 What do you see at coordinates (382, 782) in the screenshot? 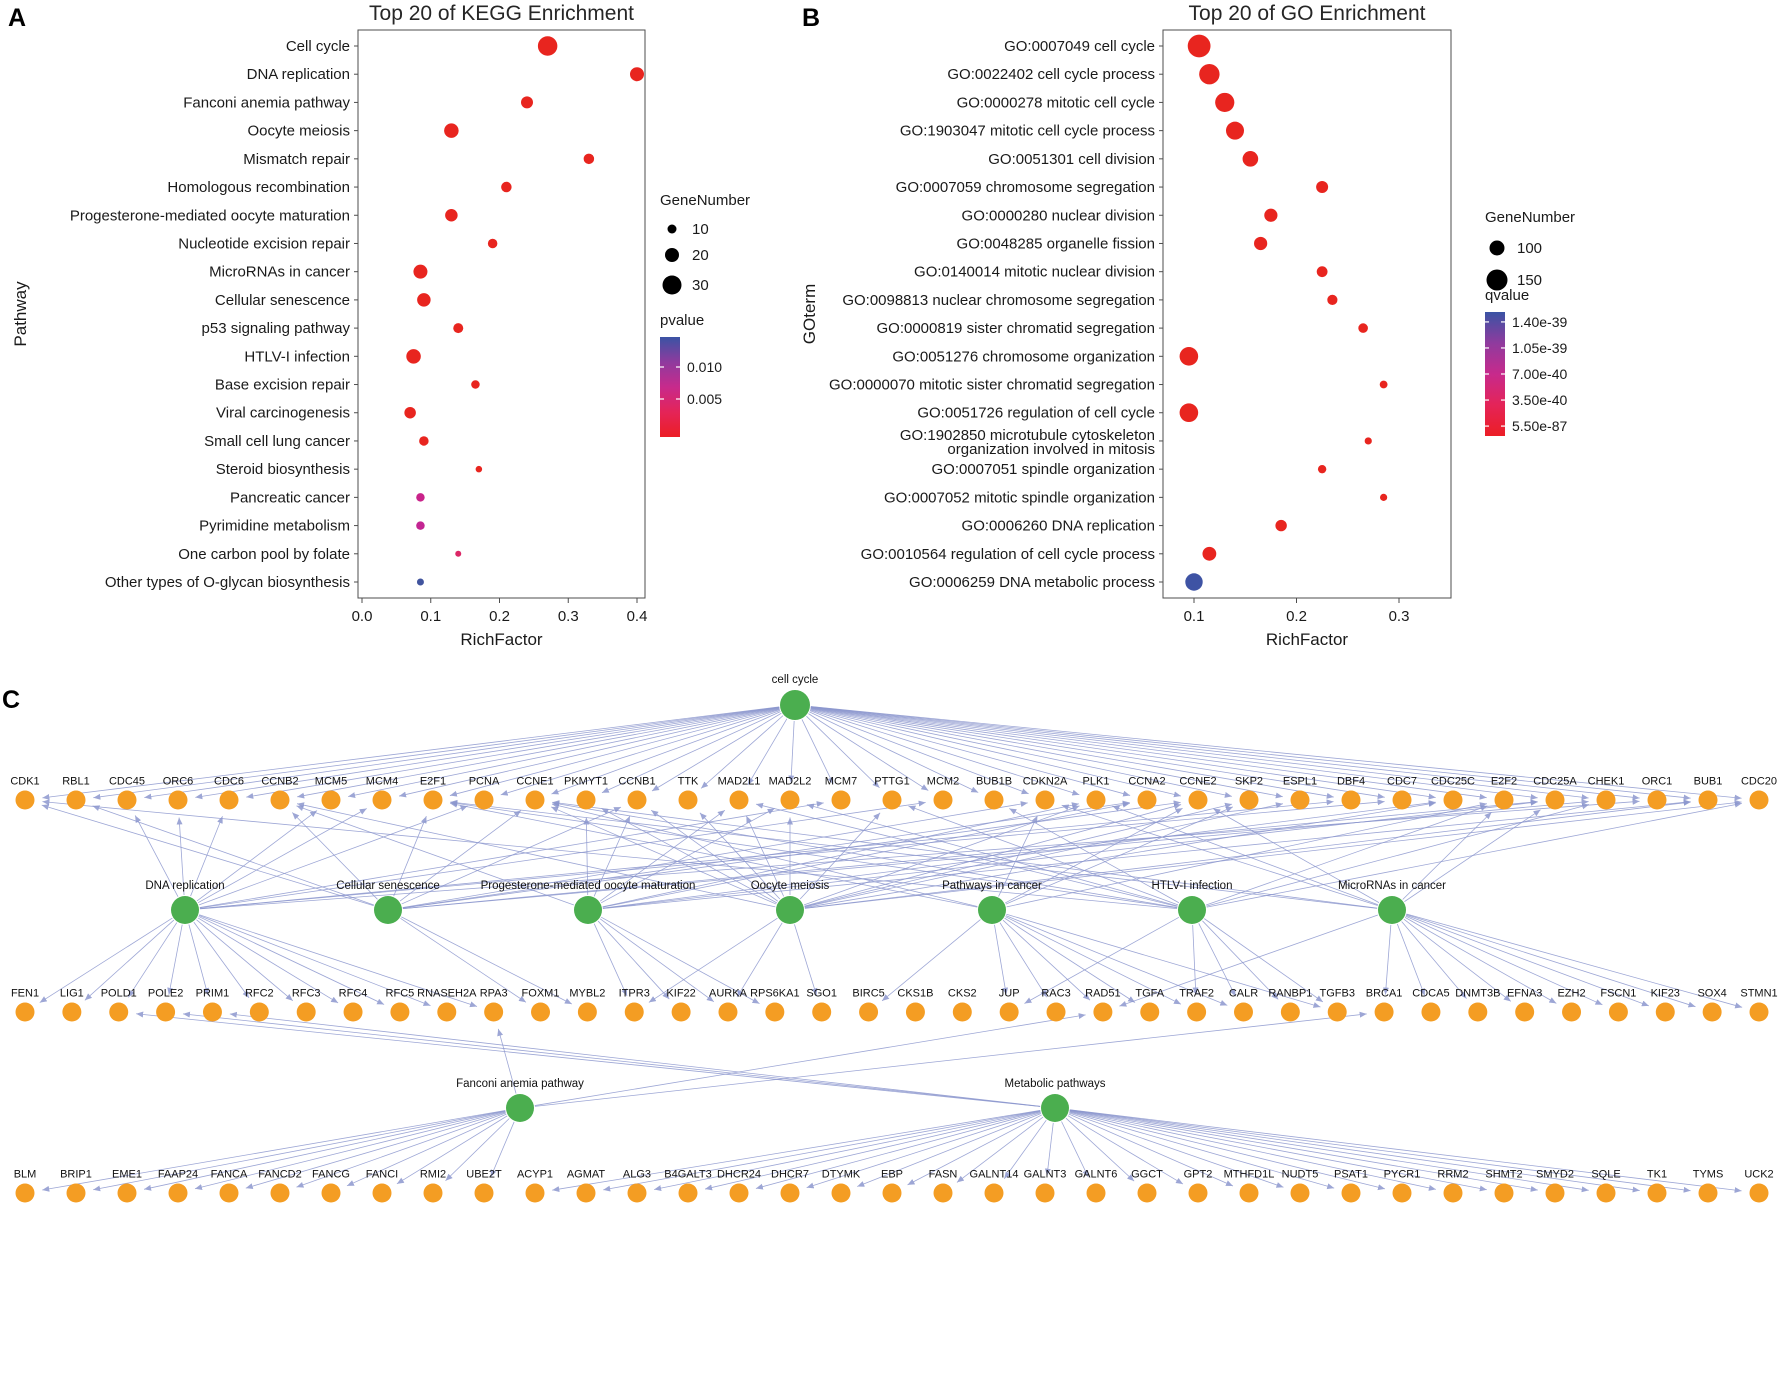
I see `gene-label: MCM4` at bounding box center [382, 782].